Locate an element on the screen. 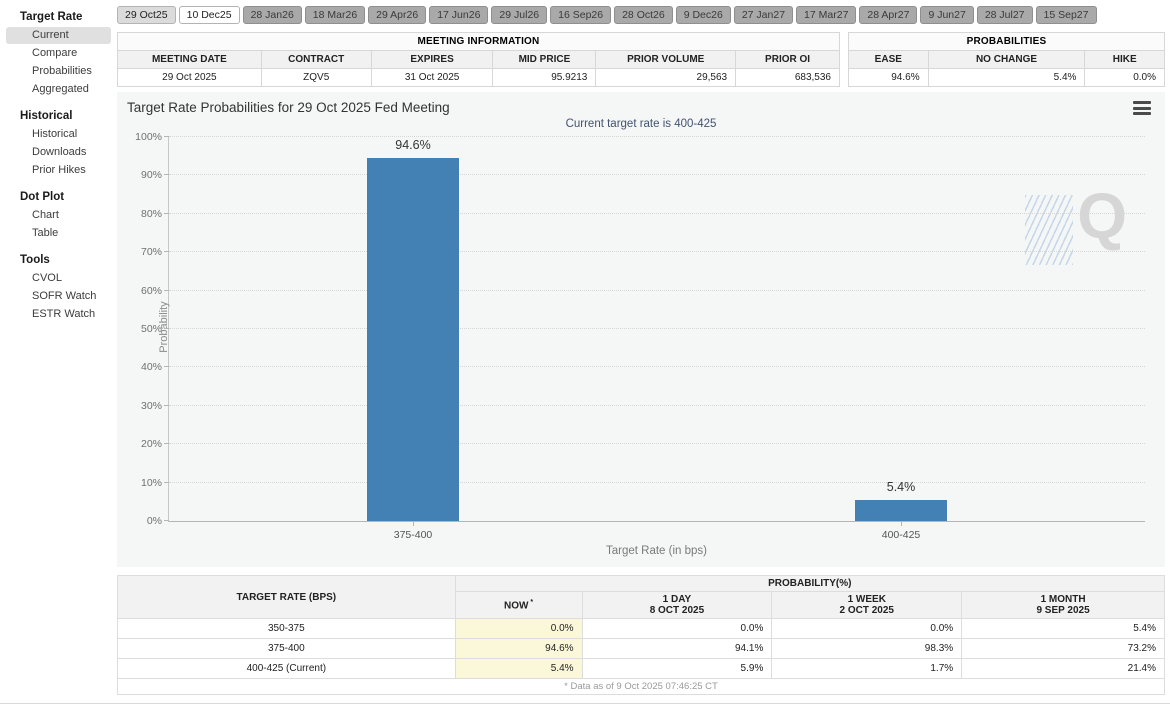 The width and height of the screenshot is (1170, 705). meeting-tab-17-jun26: 17 Jun26 is located at coordinates (459, 15).